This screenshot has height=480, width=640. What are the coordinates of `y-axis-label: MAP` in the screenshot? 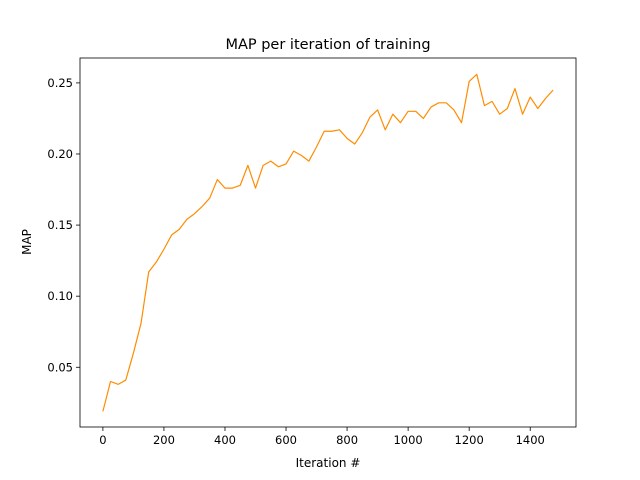 It's located at (27, 242).